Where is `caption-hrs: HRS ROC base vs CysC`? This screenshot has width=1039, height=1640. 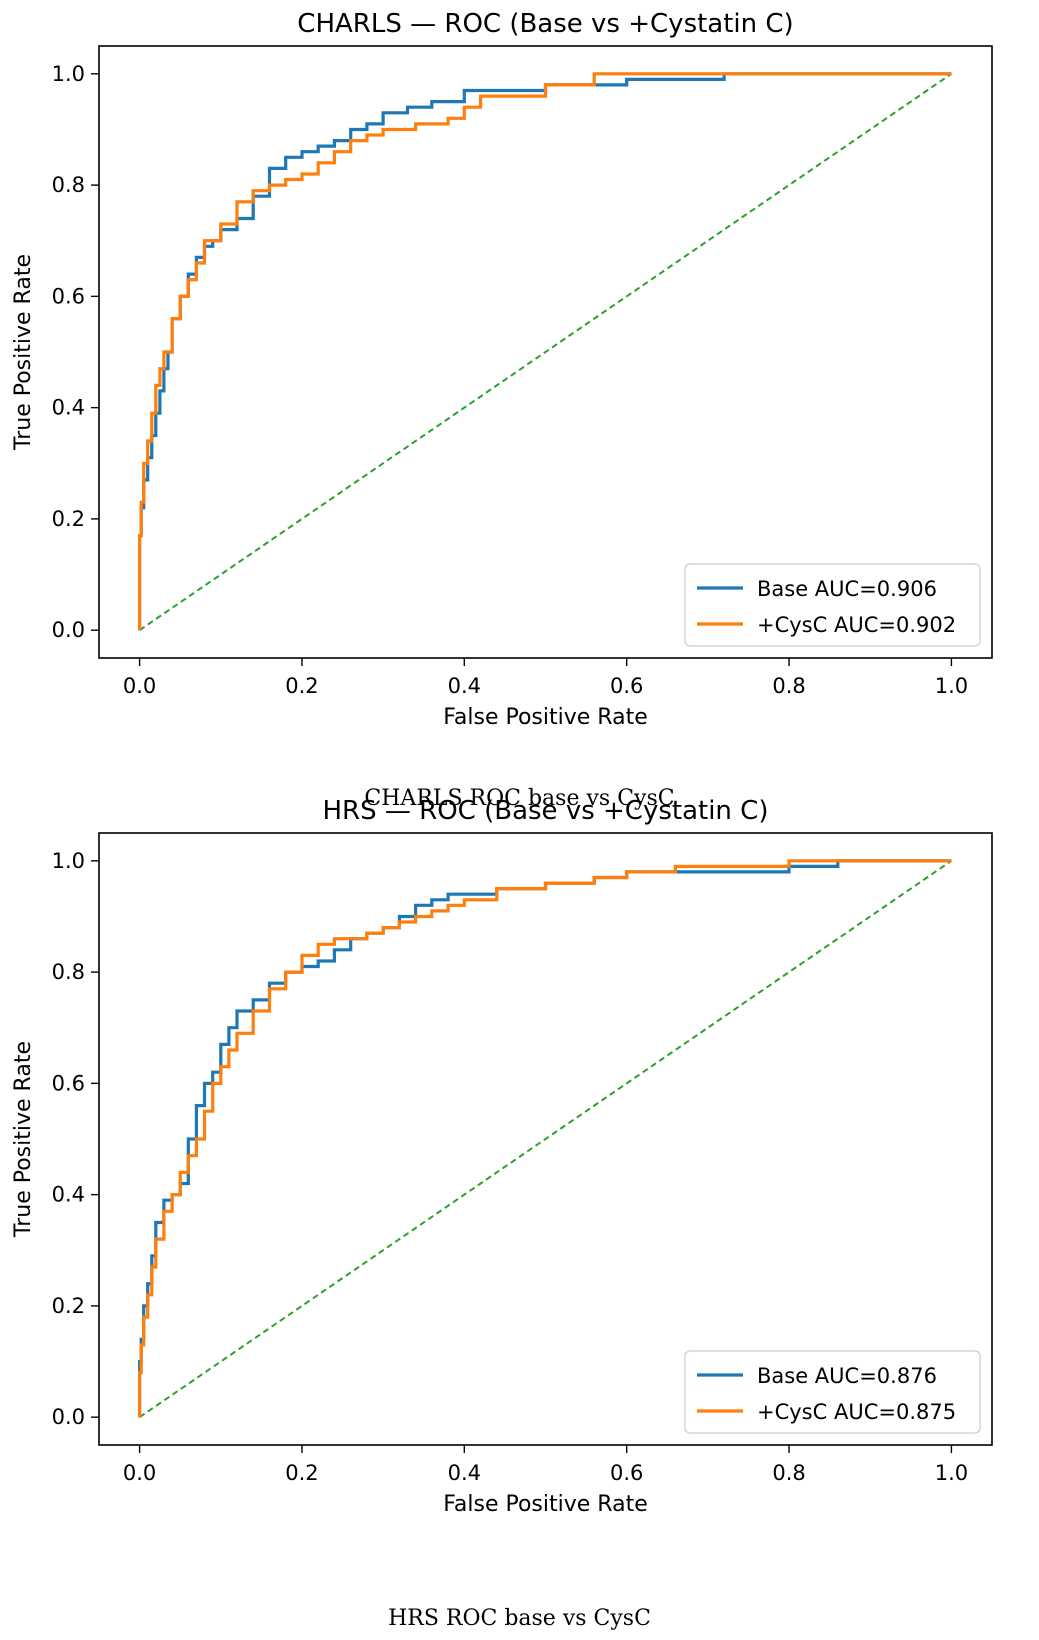 caption-hrs: HRS ROC base vs CysC is located at coordinates (519, 1618).